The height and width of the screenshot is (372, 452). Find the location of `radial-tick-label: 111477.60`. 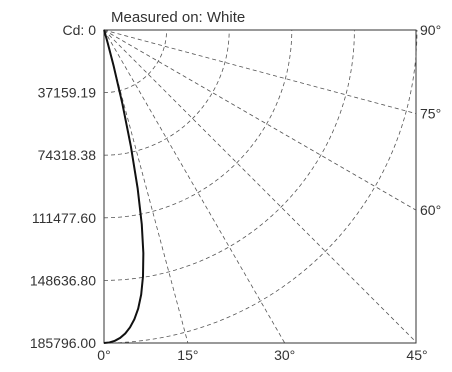

radial-tick-label: 111477.60 is located at coordinates (64, 218).